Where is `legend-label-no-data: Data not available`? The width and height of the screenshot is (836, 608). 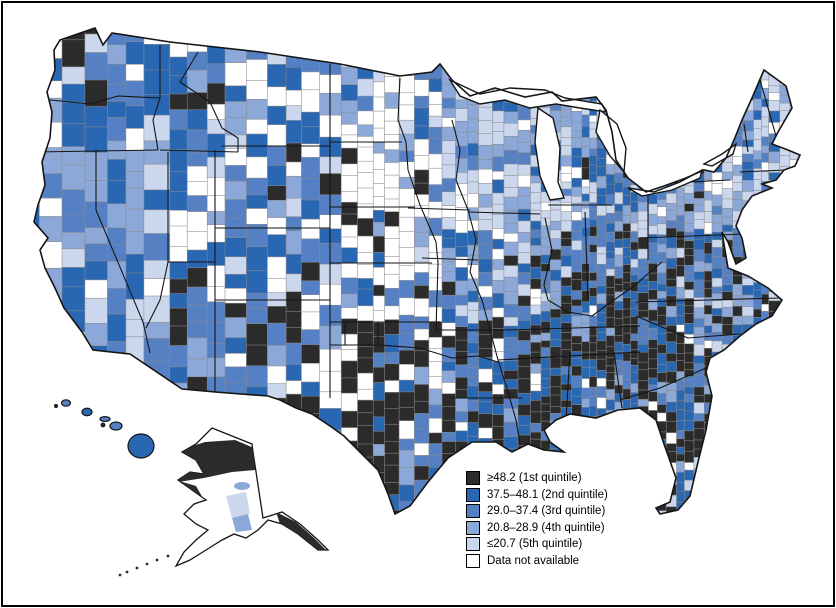 legend-label-no-data: Data not available is located at coordinates (533, 560).